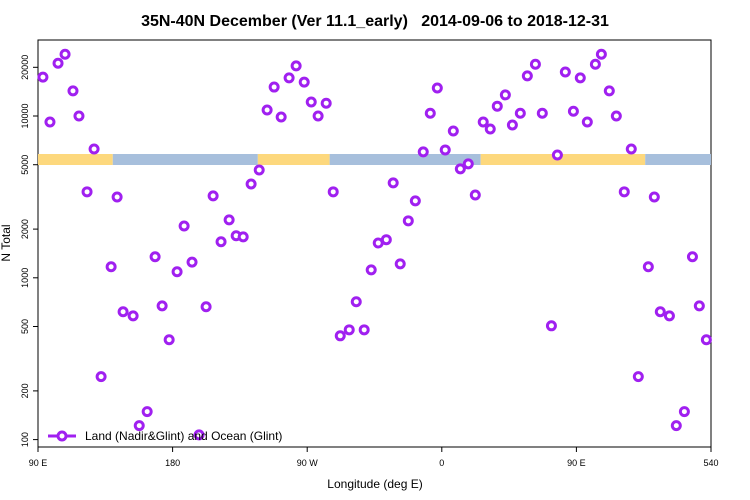 Image resolution: width=750 pixels, height=500 pixels. I want to click on x-tick-label: 90 W, so click(308, 463).